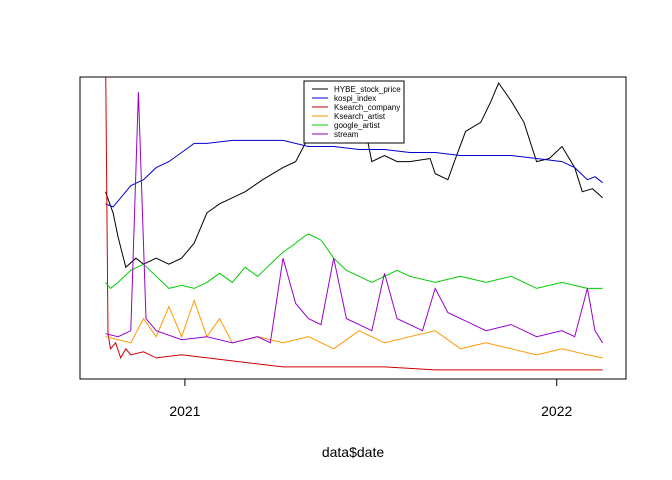  Describe the element at coordinates (184, 411) in the screenshot. I see `x-tick-label: 2021` at that location.